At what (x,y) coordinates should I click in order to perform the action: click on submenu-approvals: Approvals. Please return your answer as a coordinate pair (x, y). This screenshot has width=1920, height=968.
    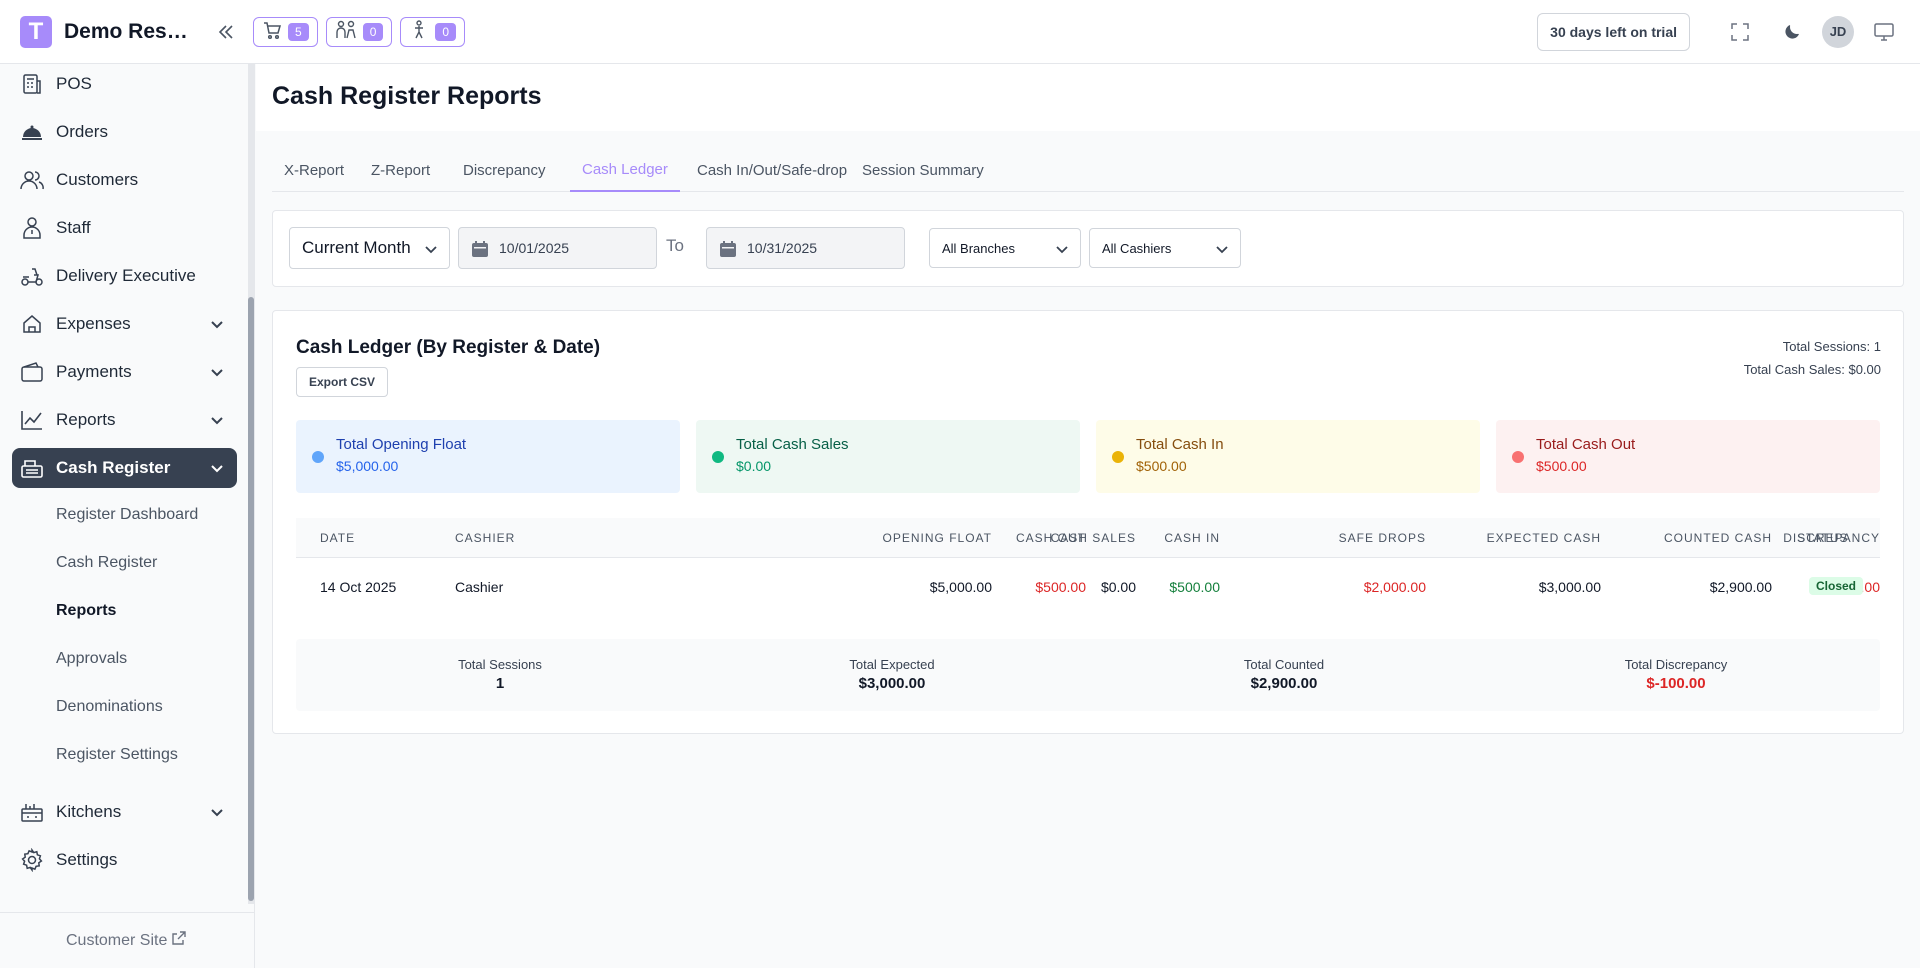
    Looking at the image, I should click on (92, 658).